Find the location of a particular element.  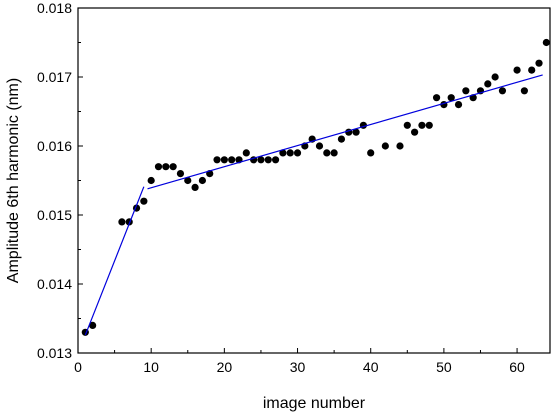

y-axis-title: Amplitude 6th harmonic (nm) is located at coordinates (13, 180).